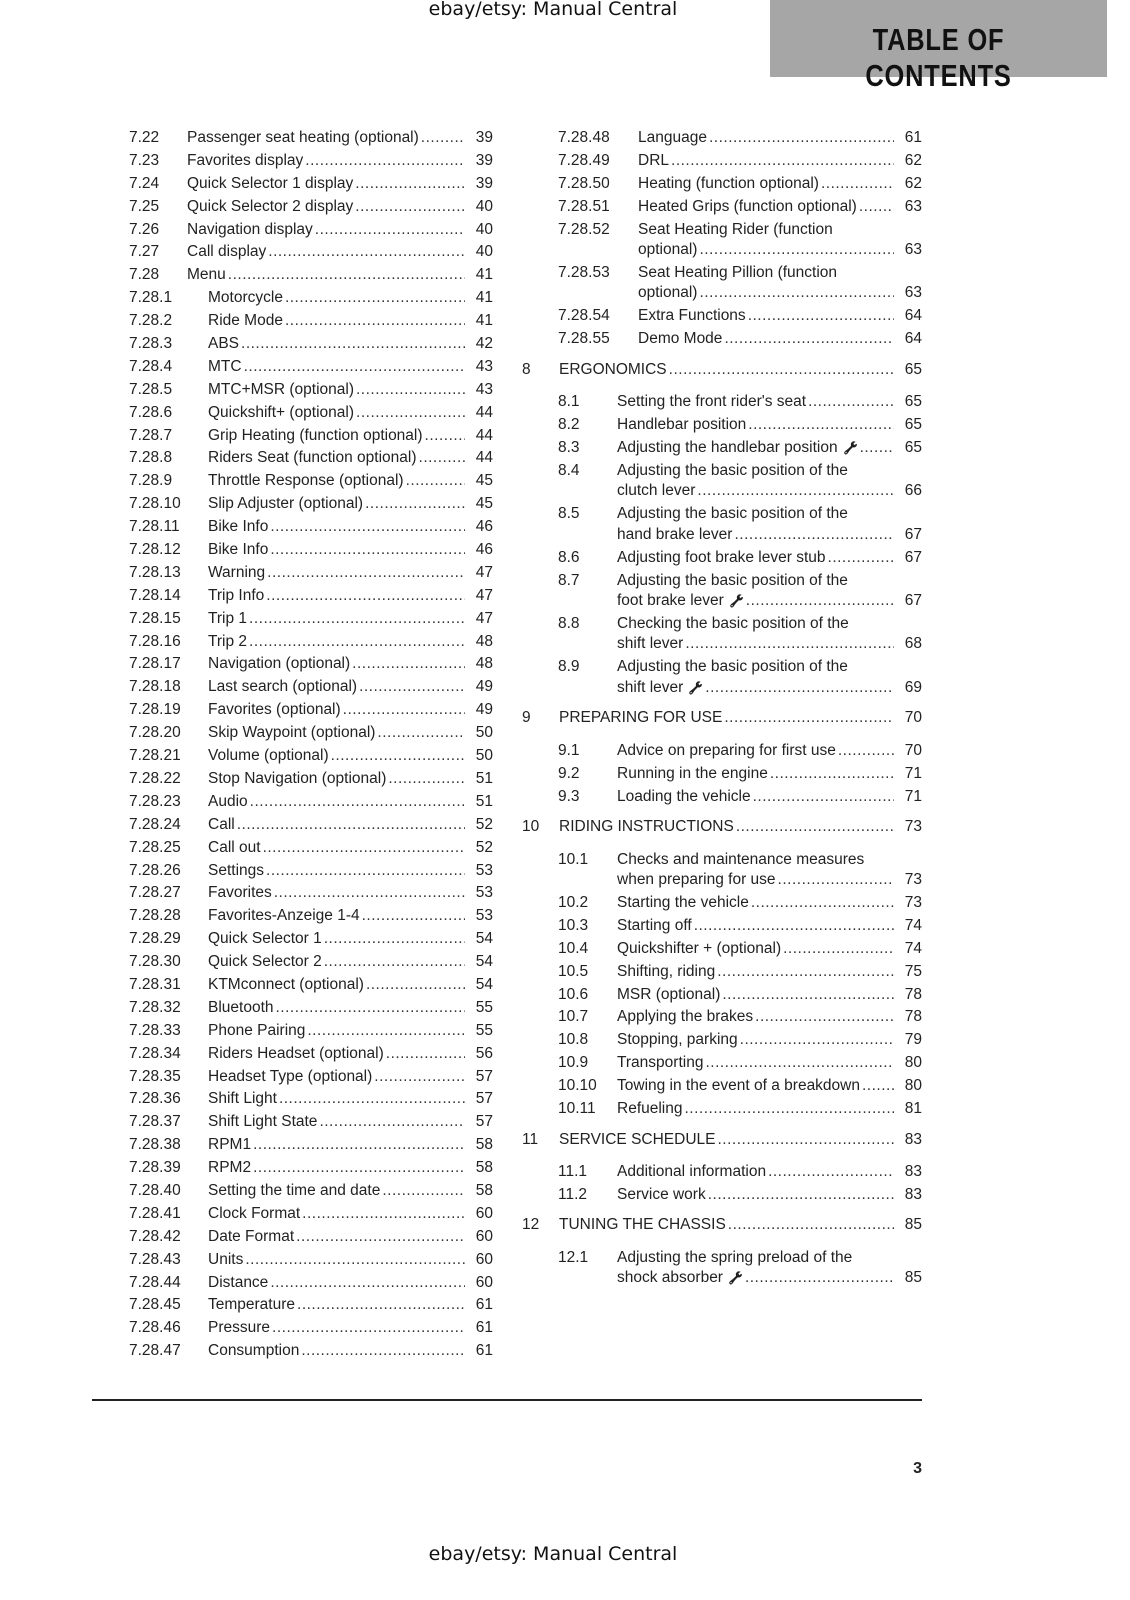 The width and height of the screenshot is (1130, 1600). Describe the element at coordinates (311, 1260) in the screenshot. I see `toc-entry: 7.28.43 Units 60` at that location.